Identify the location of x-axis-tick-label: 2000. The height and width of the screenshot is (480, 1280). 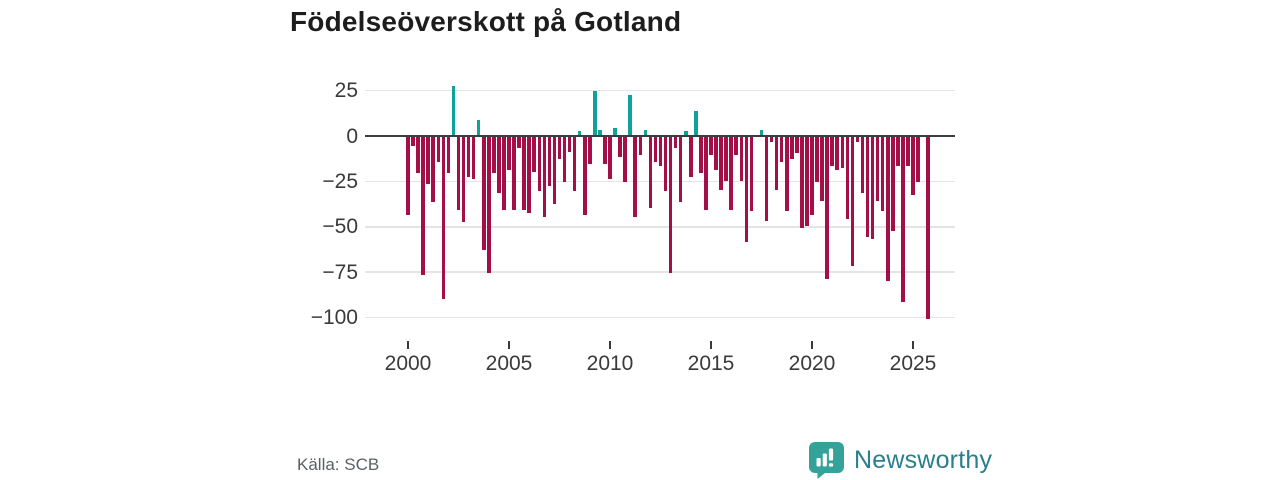
(408, 363).